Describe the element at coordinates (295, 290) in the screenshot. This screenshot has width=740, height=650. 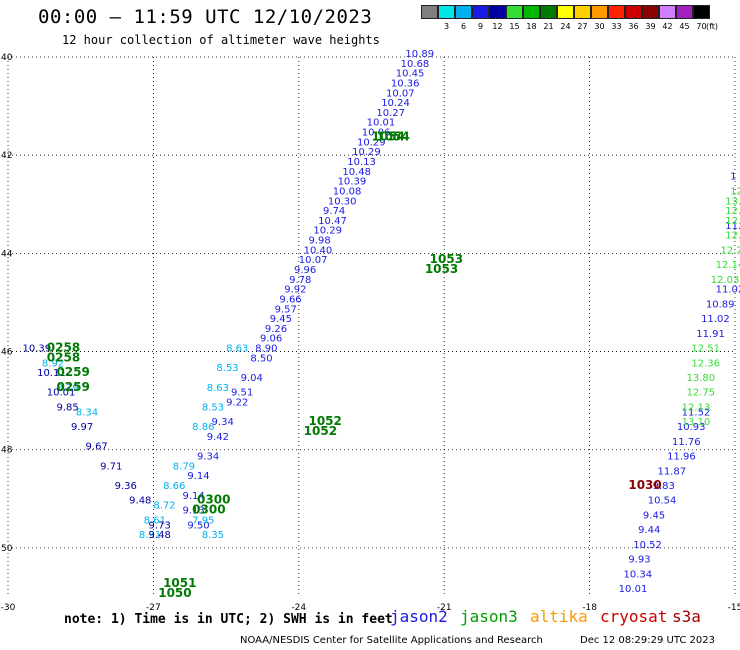
I see `wave-height-label: 9.92` at that location.